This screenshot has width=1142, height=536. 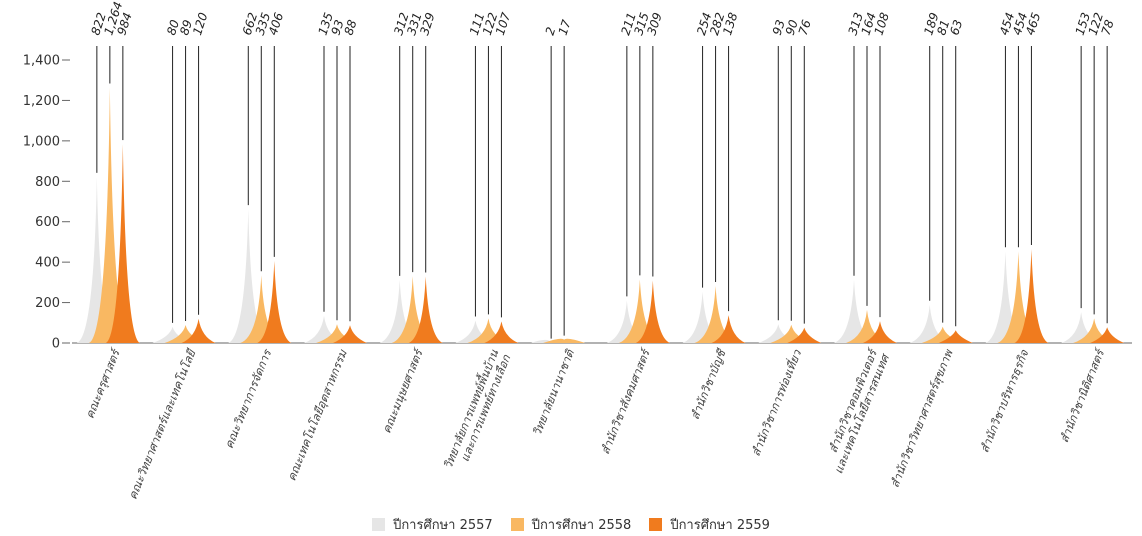 I want to click on category-label: สำนักวิชาสังคมศาสตร์, so click(x=626, y=400).